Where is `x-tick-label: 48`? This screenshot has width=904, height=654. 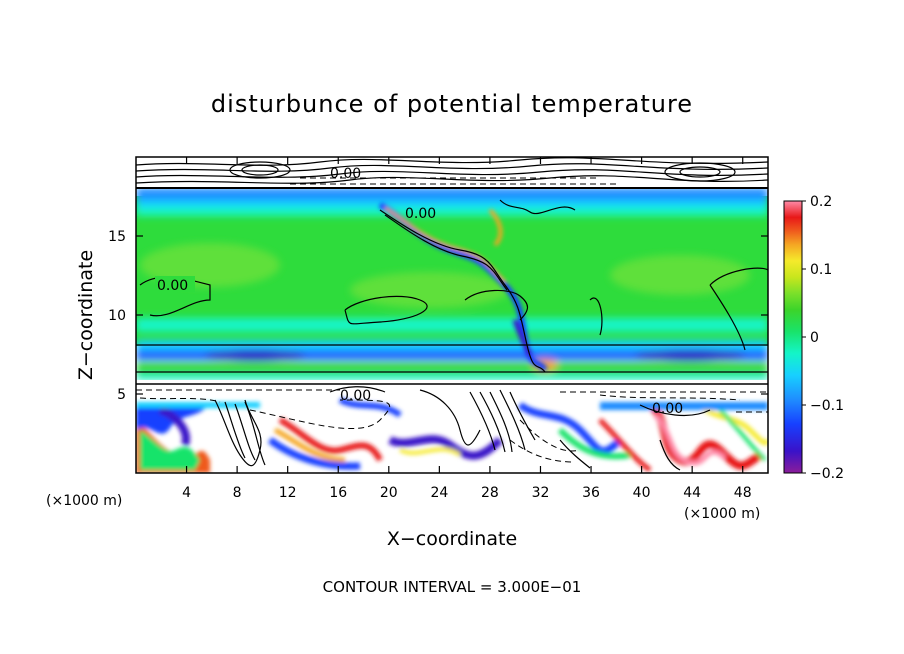
x-tick-label: 48 is located at coordinates (743, 493).